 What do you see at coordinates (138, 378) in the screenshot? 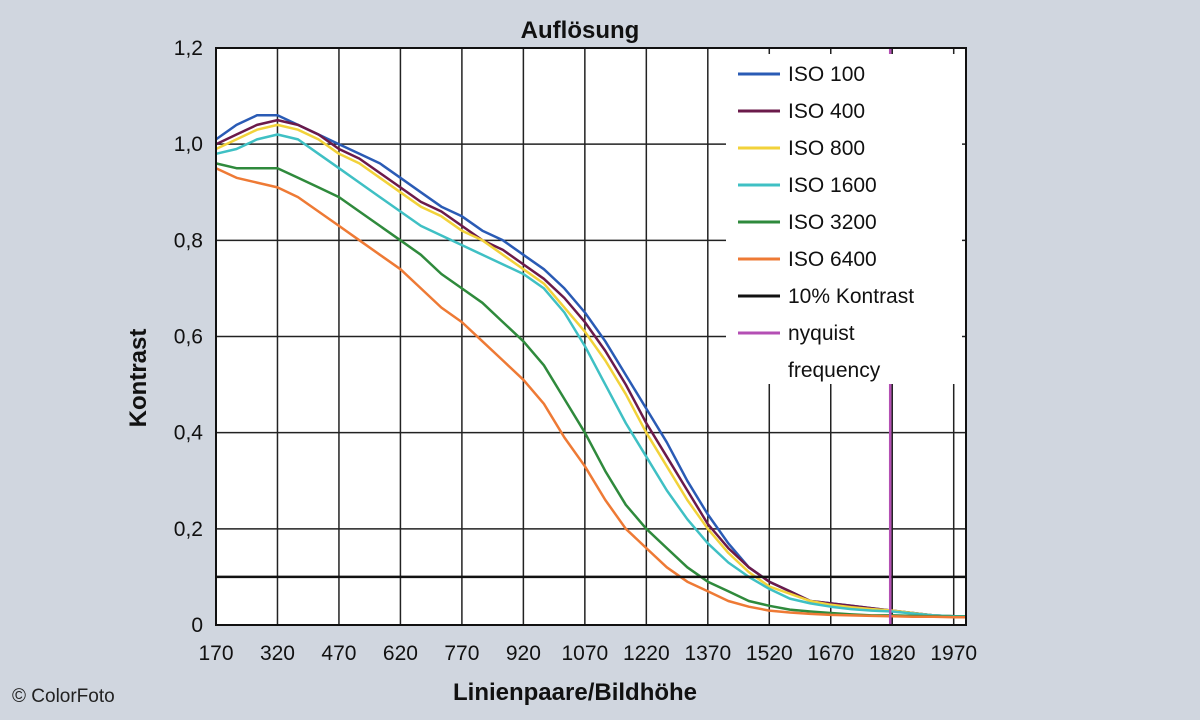
I see `y-axis-label: Kontrast` at bounding box center [138, 378].